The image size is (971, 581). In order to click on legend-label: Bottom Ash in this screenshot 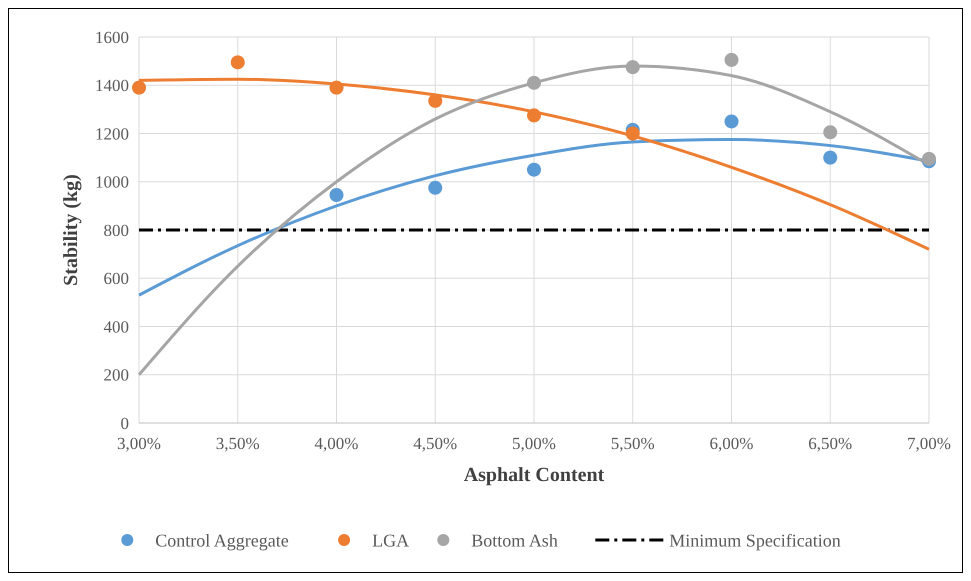, I will do `click(514, 540)`.